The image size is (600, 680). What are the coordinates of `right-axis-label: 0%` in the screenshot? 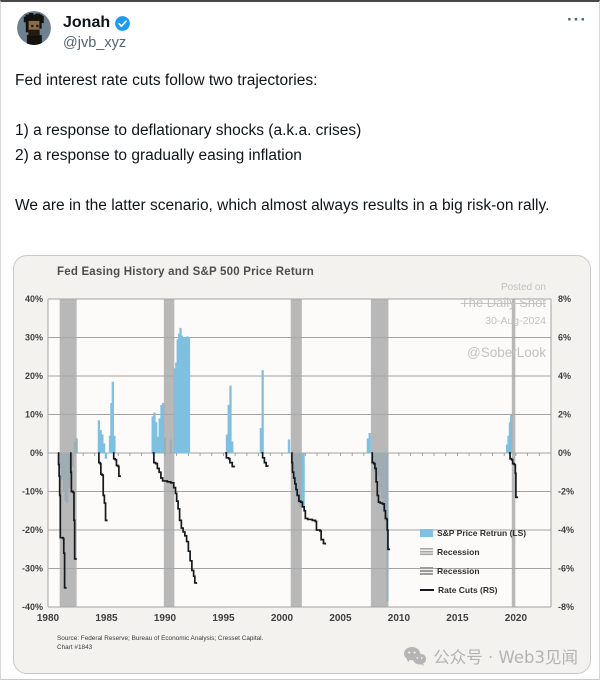 It's located at (564, 453).